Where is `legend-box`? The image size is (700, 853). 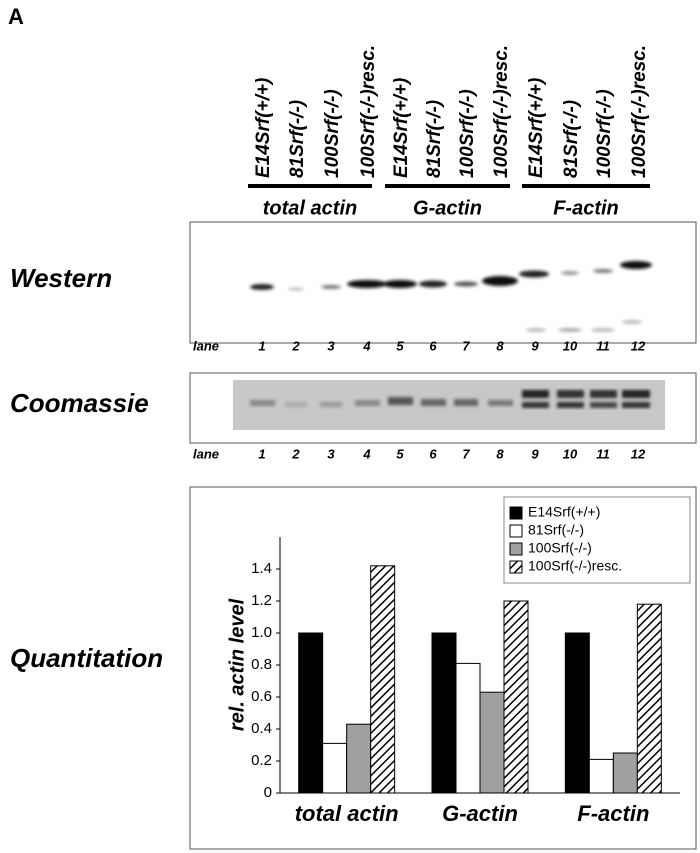
legend-box is located at coordinates (597, 540).